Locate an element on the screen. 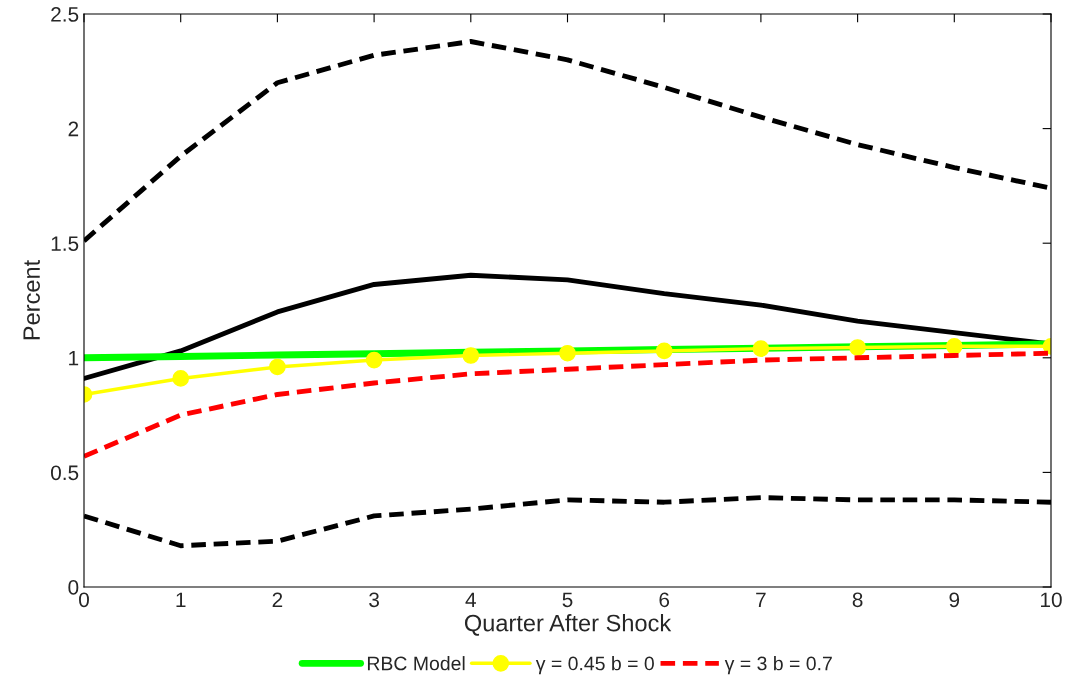 The width and height of the screenshot is (1069, 683). legend-label: γ = 0.45 b = 0 is located at coordinates (594, 665).